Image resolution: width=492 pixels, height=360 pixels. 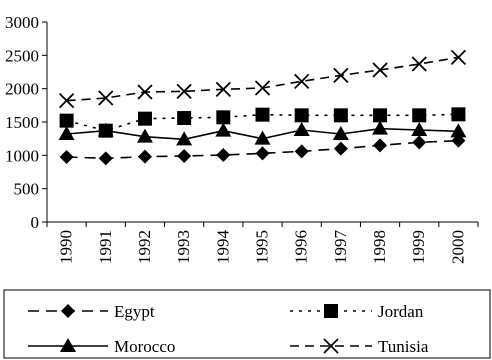 What do you see at coordinates (22, 22) in the screenshot?
I see `y-tick-label: 3000` at bounding box center [22, 22].